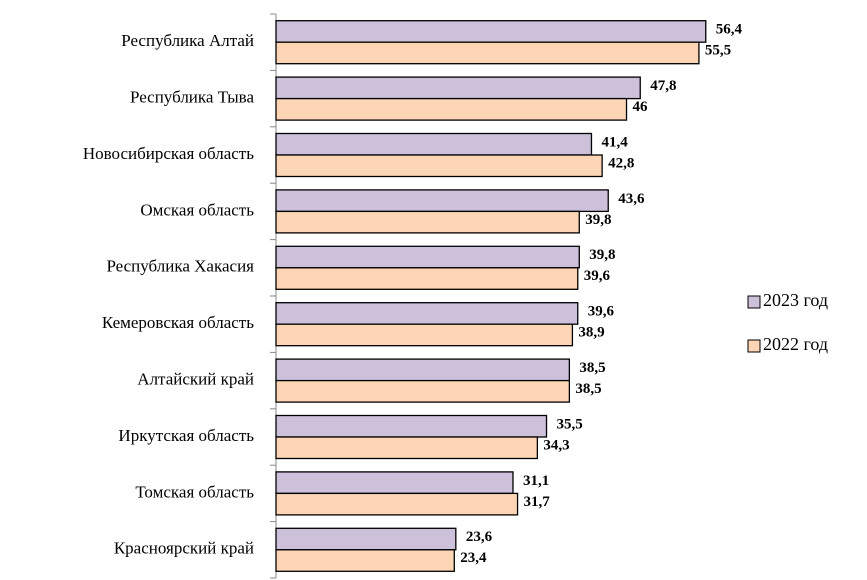  Describe the element at coordinates (180, 266) in the screenshot. I see `category-label: Республика Хакасия` at that location.